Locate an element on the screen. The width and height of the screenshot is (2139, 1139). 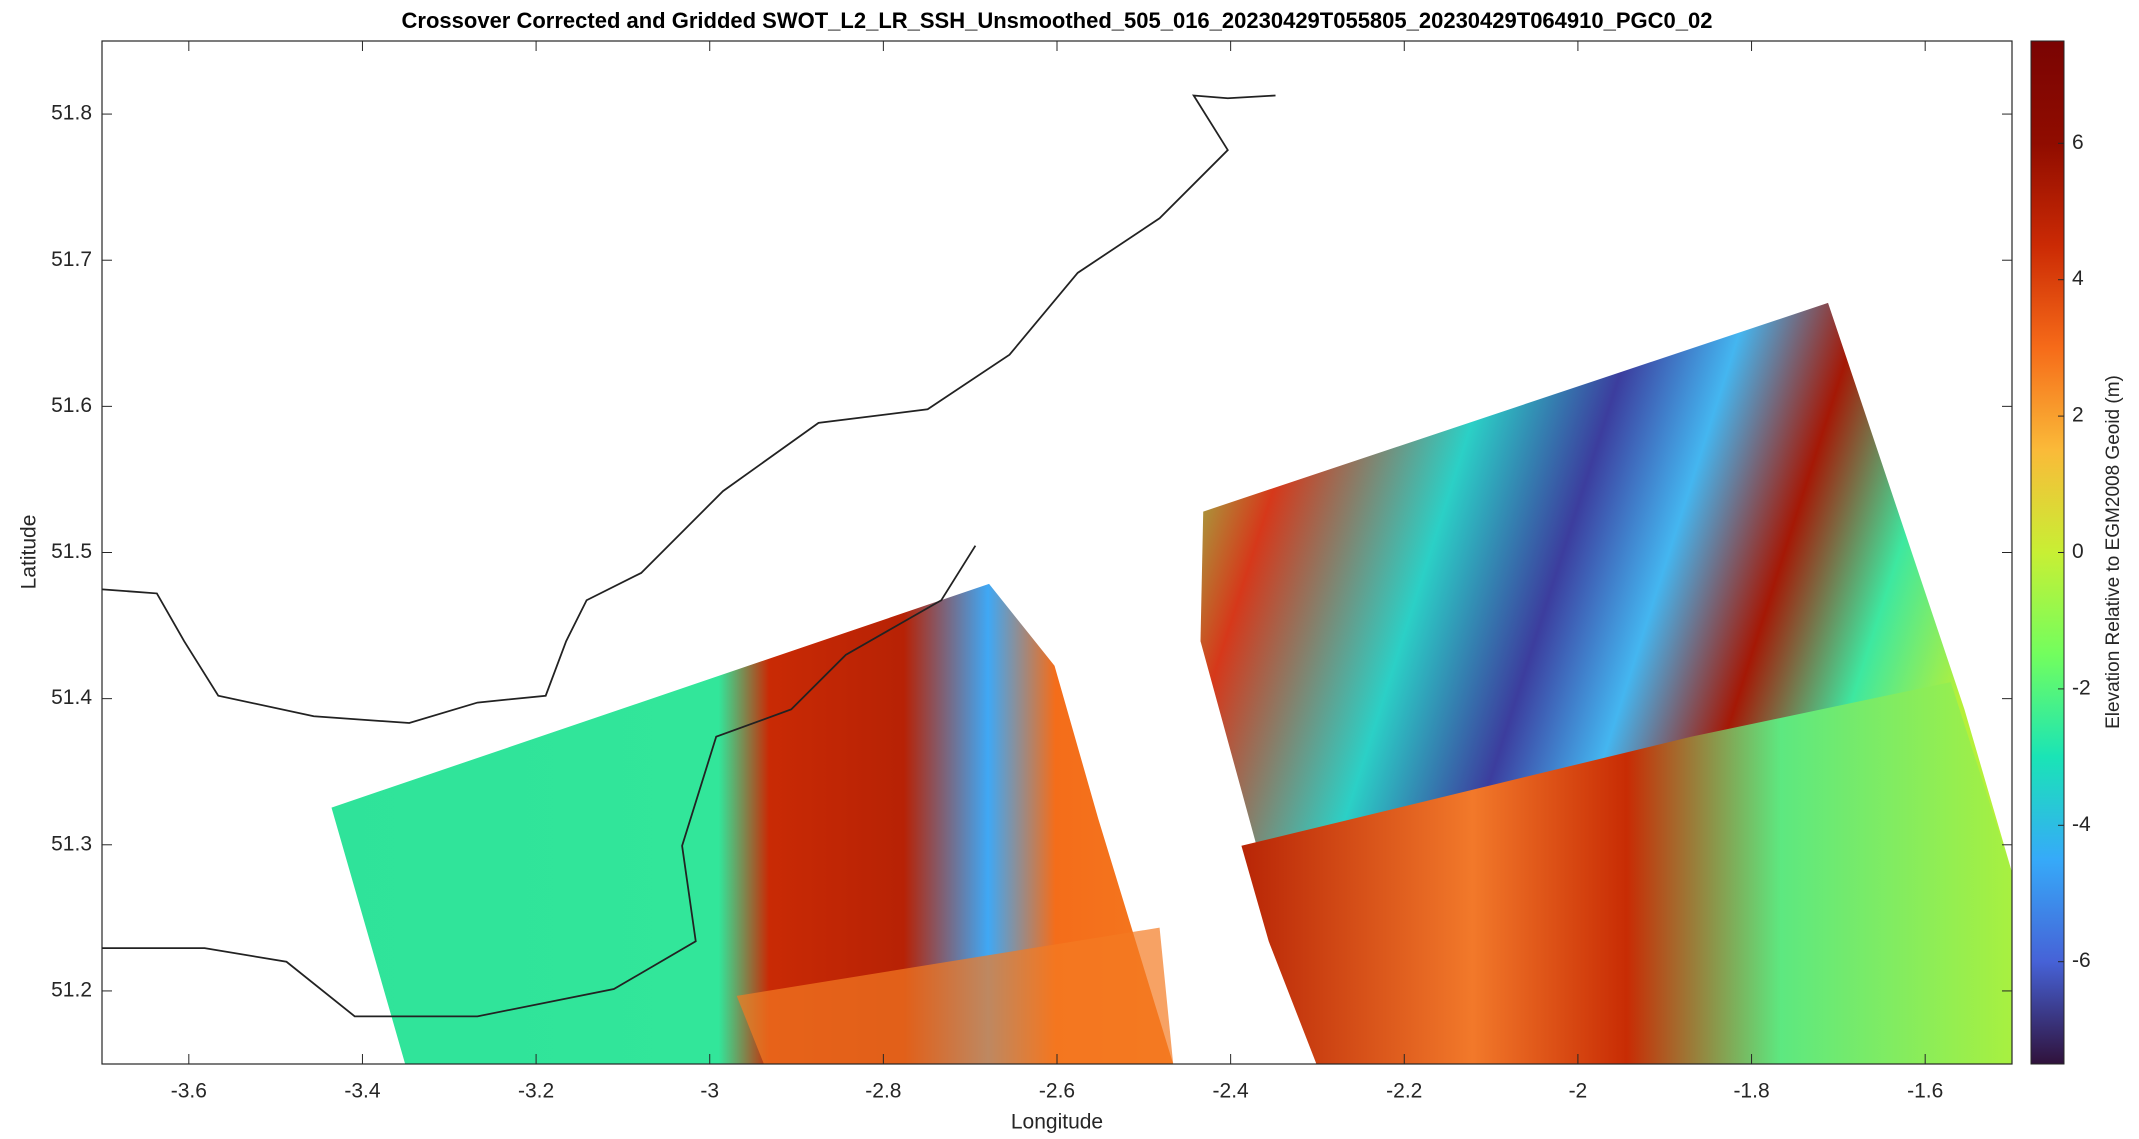
x-tick-label: -2.4 is located at coordinates (1231, 1091).